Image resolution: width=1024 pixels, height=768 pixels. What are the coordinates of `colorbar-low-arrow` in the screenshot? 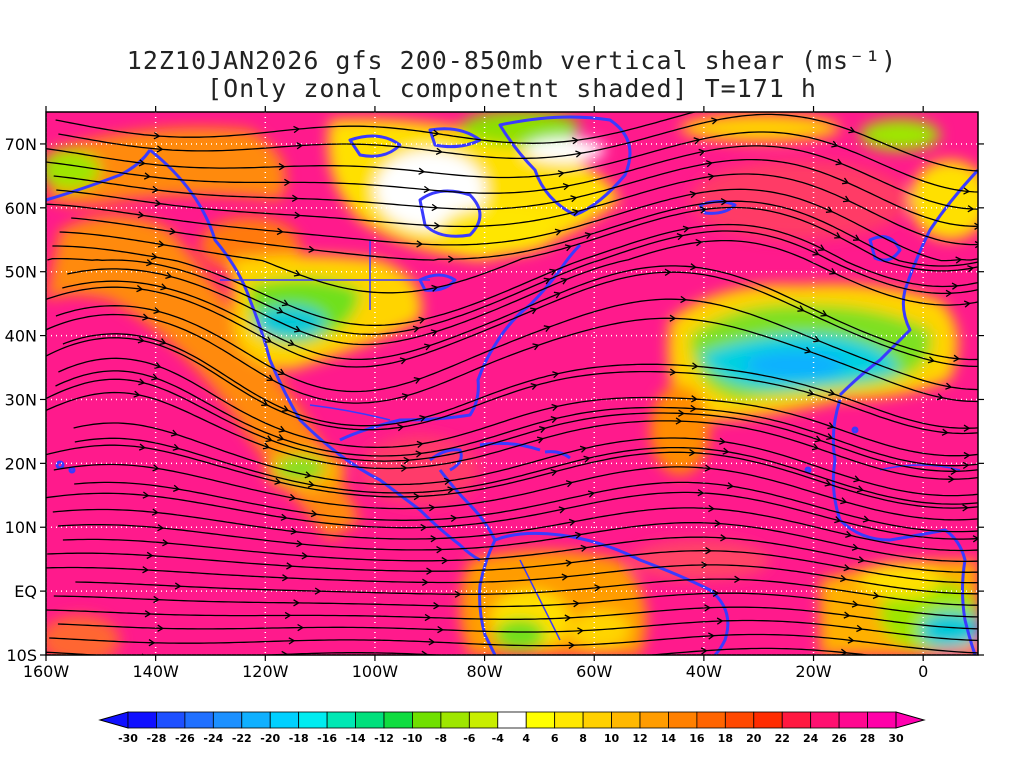 It's located at (113, 720).